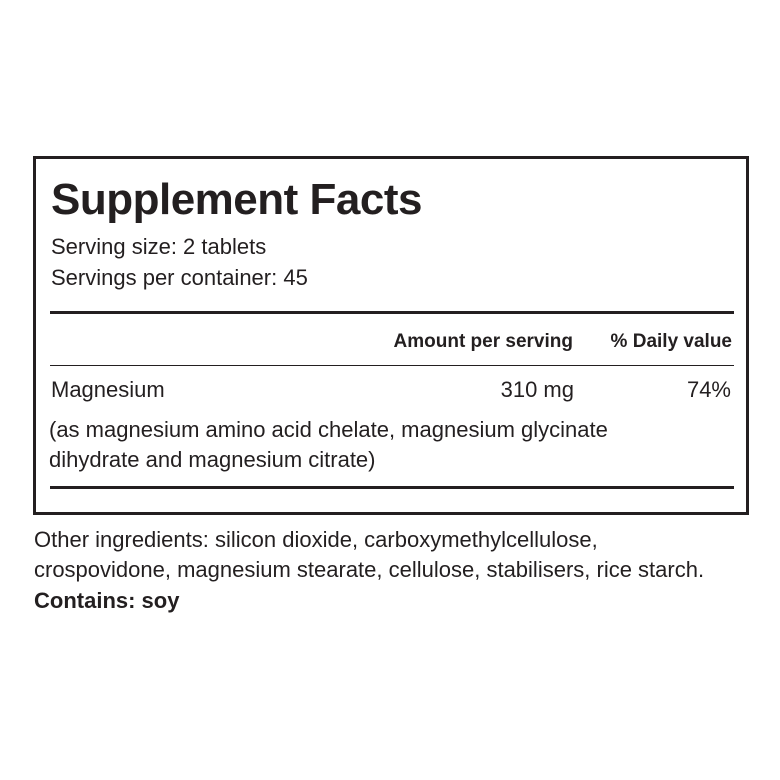 The width and height of the screenshot is (780, 780). I want to click on servings-per-container: Servings per container: 45, so click(179, 277).